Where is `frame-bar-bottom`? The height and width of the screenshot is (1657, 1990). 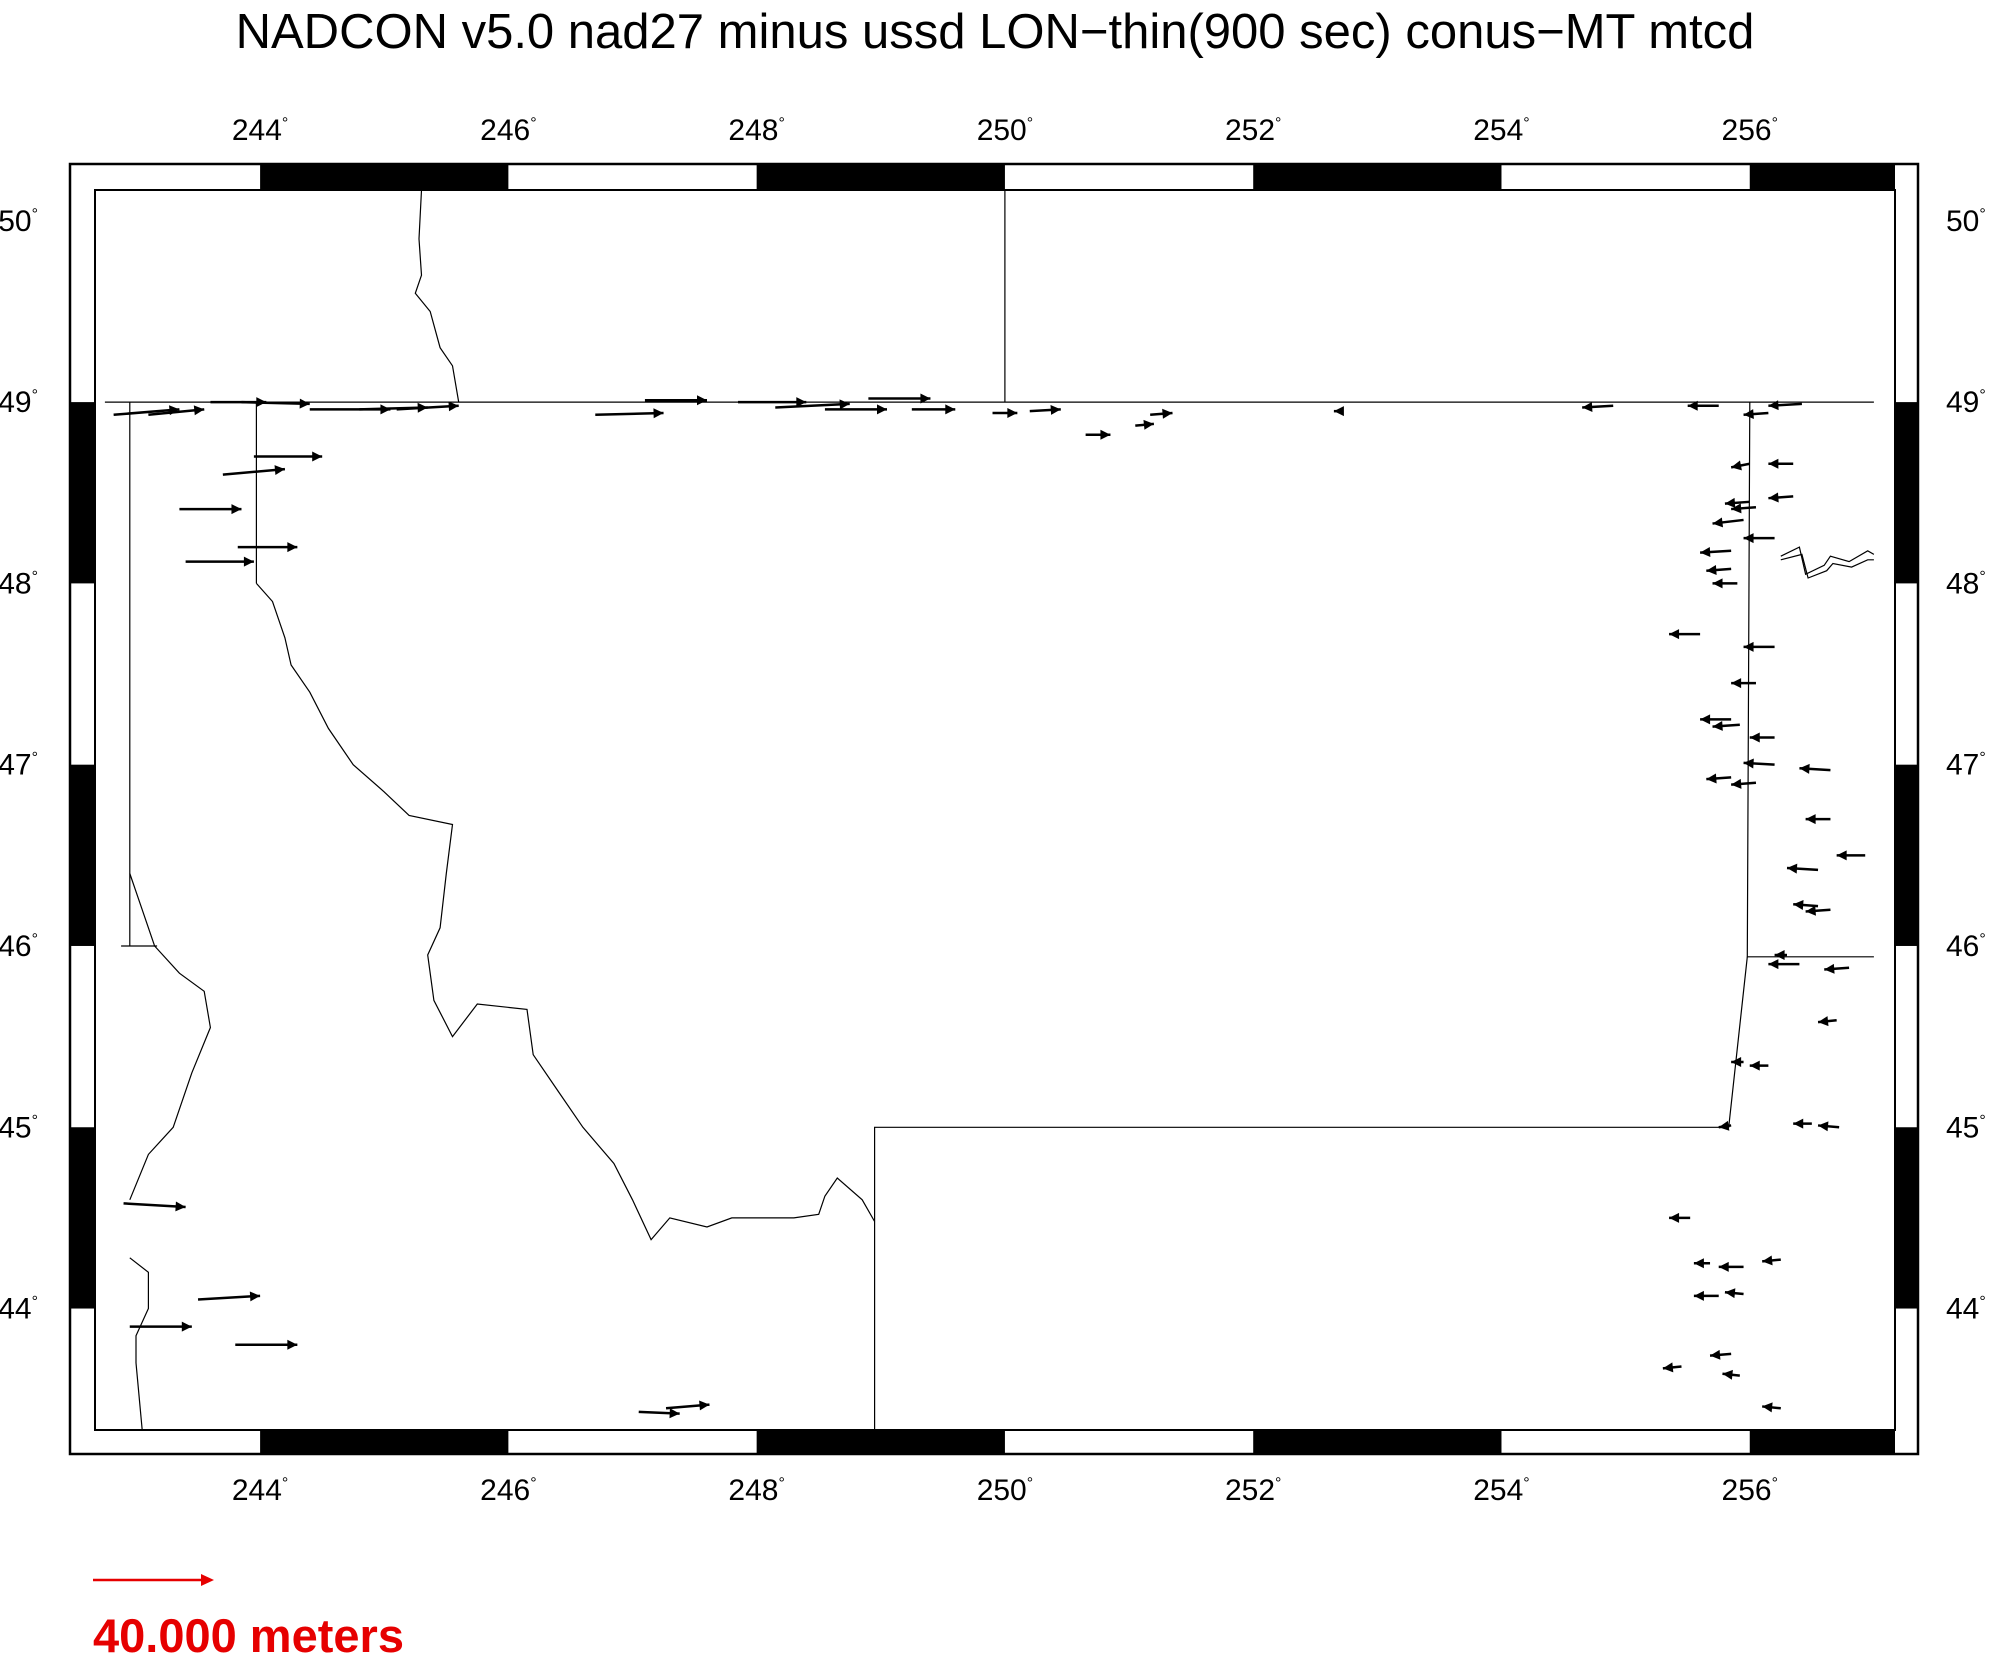
frame-bar-bottom is located at coordinates (1822, 1442).